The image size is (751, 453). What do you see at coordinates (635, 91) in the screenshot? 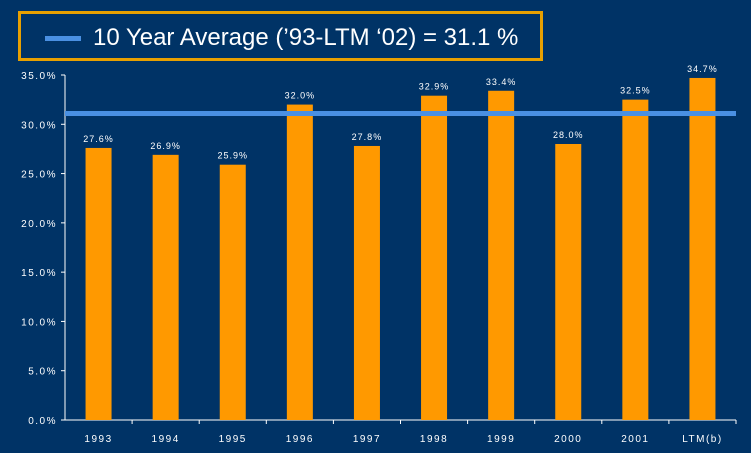
I see `data-label: 32.5%` at bounding box center [635, 91].